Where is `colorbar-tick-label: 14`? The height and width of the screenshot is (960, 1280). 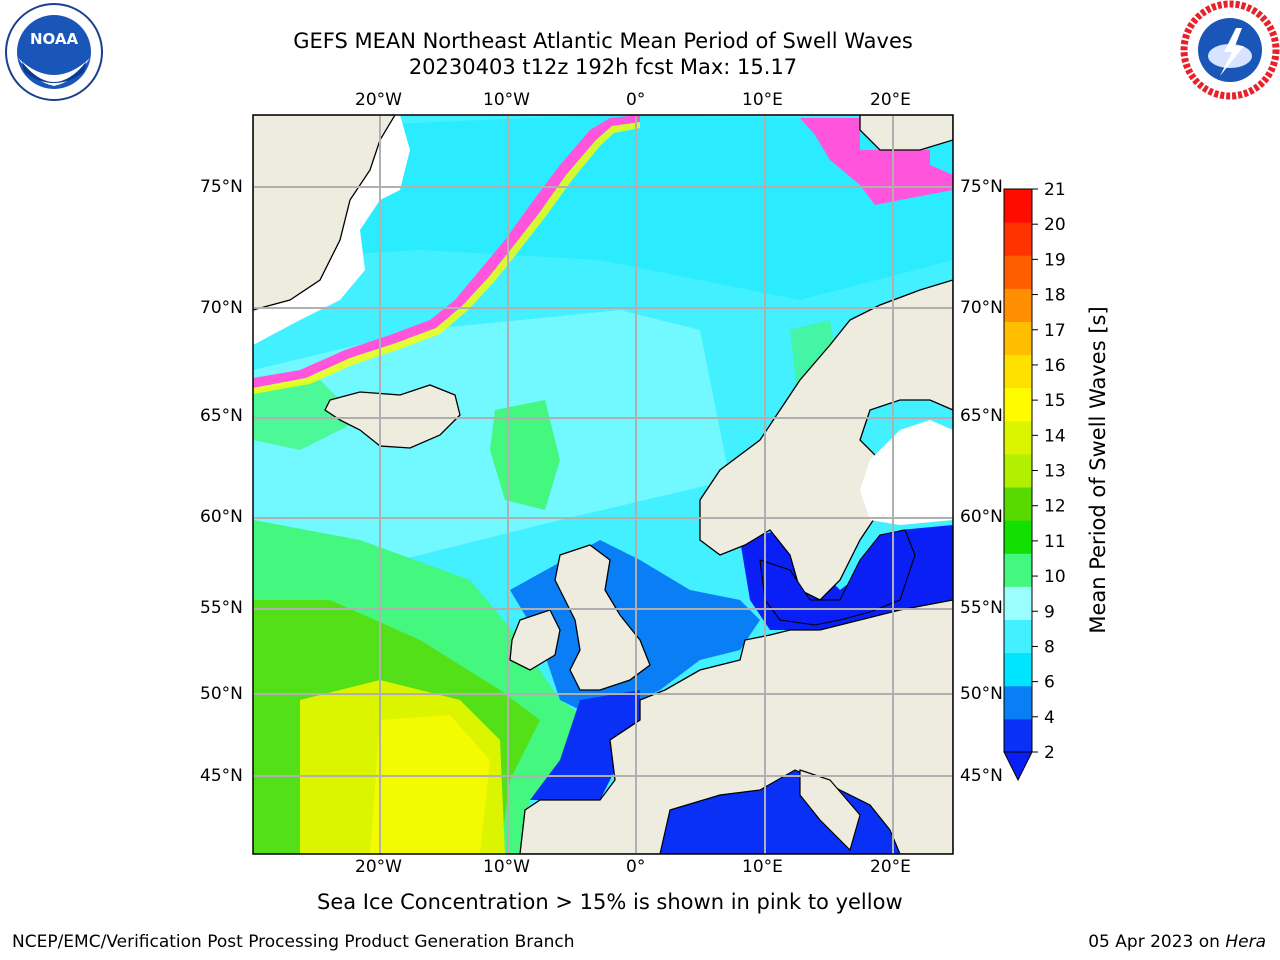
colorbar-tick-label: 14 is located at coordinates (1055, 436).